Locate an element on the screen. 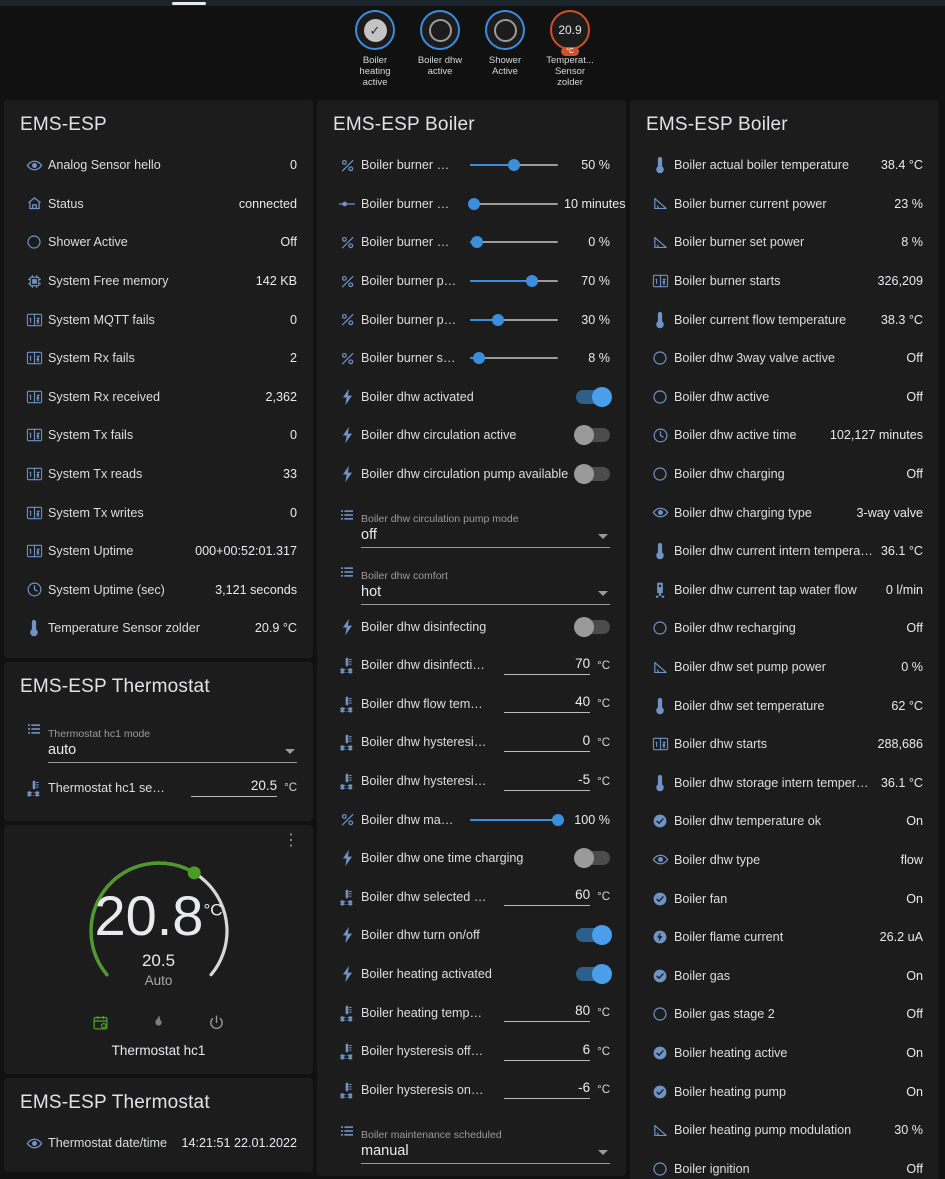 The image size is (945, 1179). entity-row: Boiler dhw active Off is located at coordinates (784, 397).